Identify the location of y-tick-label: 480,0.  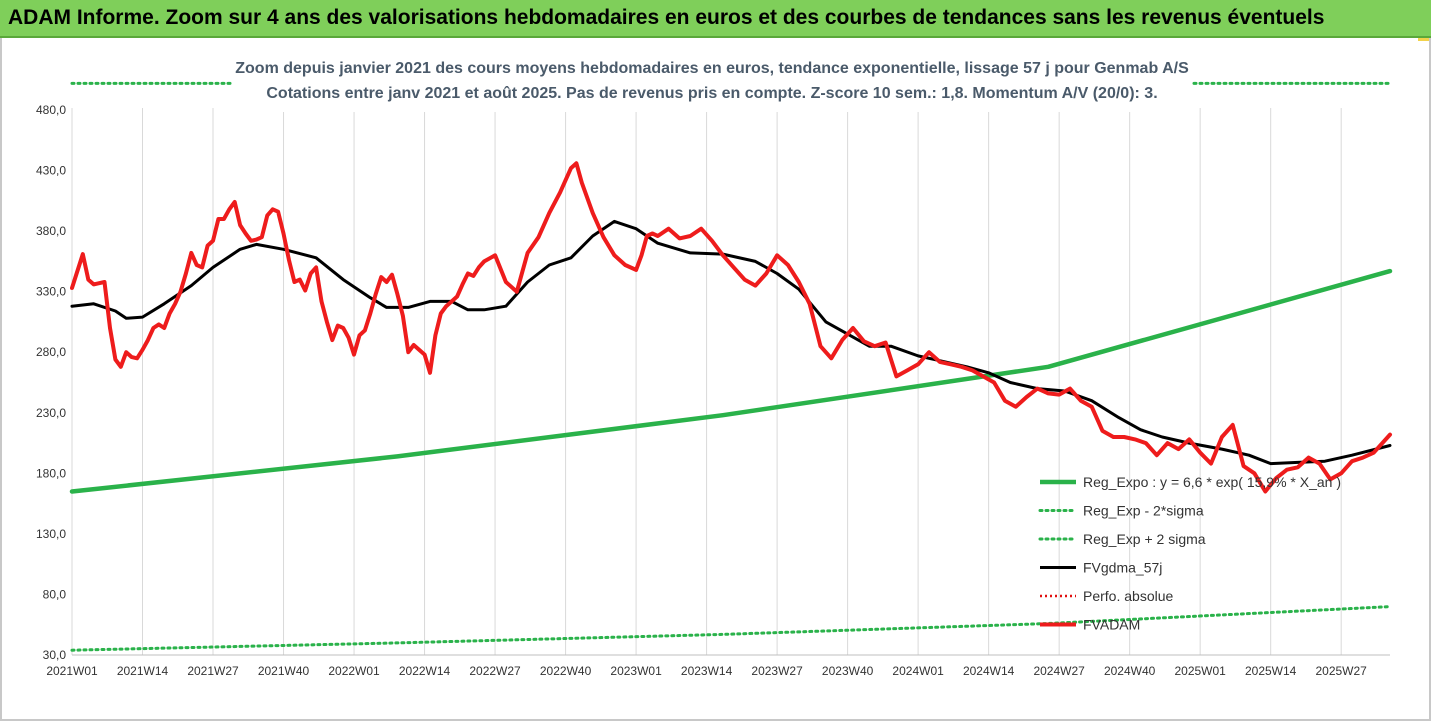
(51, 110).